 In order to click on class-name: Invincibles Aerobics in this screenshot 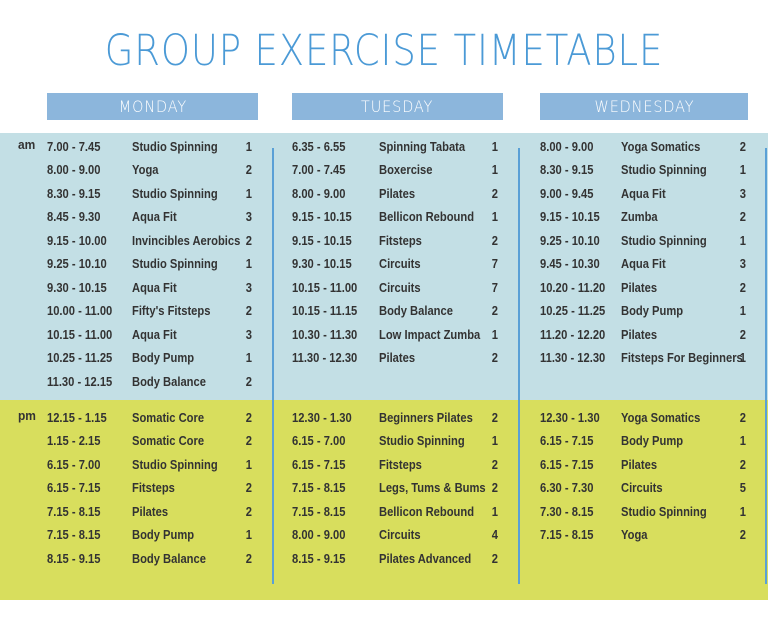, I will do `click(186, 240)`.